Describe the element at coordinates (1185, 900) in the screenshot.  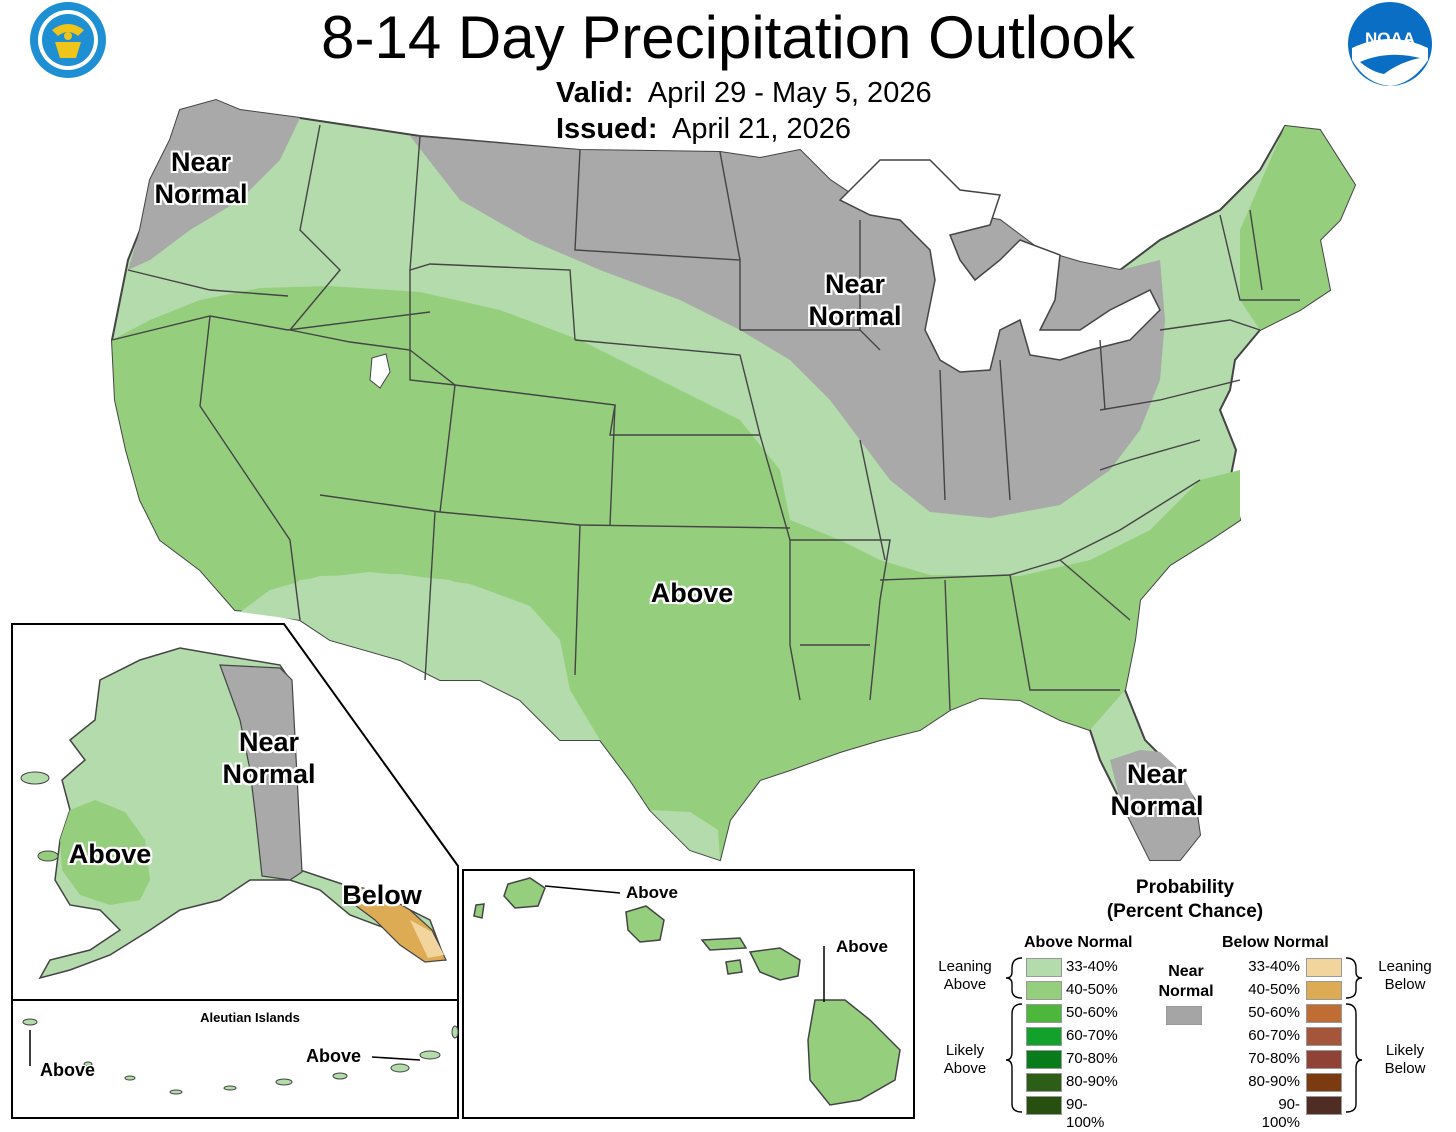
I see `legend-title: Probability (Percent Chance)` at that location.